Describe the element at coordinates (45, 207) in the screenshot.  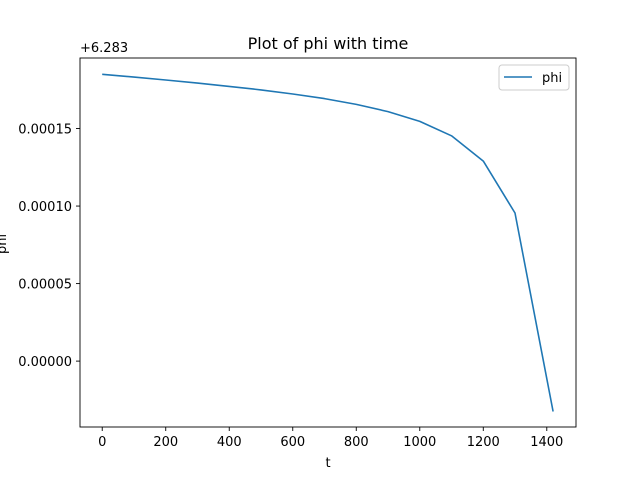
I see `y-tick-label: 0.00010` at that location.